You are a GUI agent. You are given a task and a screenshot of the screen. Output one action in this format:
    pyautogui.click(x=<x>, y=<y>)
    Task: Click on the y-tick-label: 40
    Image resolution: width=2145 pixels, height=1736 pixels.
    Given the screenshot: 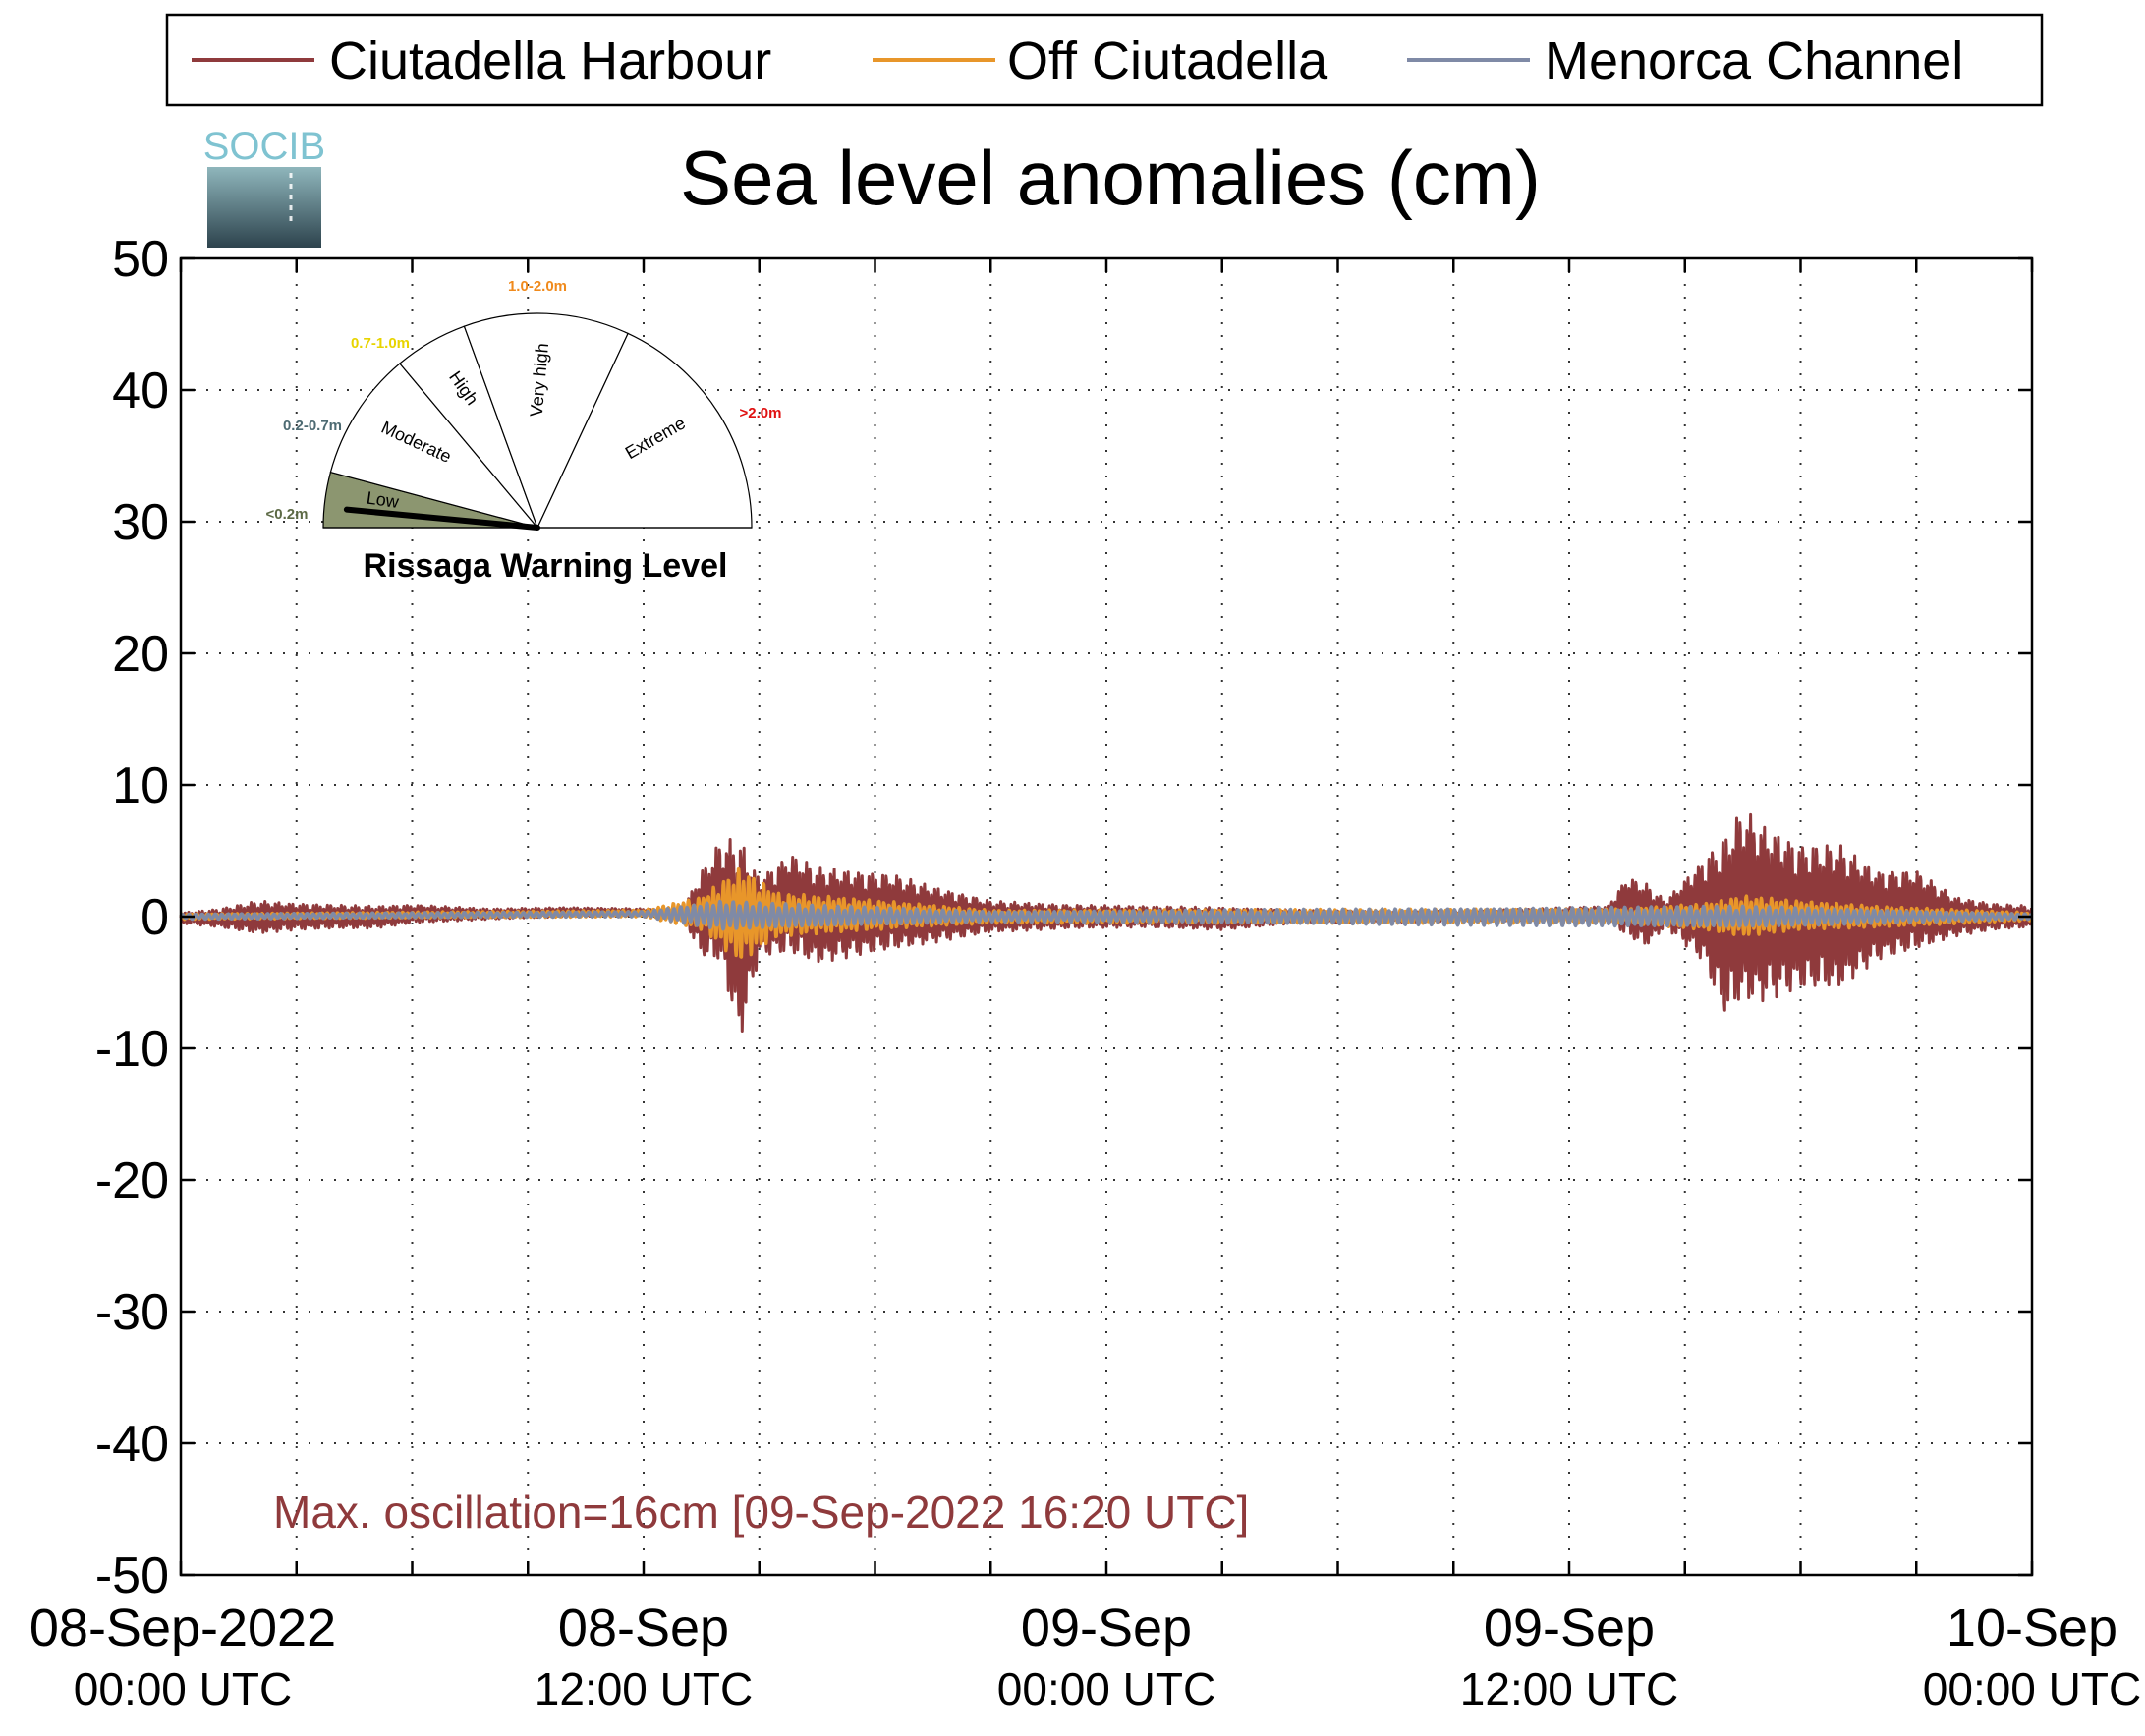 What is the action you would take?
    pyautogui.click(x=140, y=391)
    